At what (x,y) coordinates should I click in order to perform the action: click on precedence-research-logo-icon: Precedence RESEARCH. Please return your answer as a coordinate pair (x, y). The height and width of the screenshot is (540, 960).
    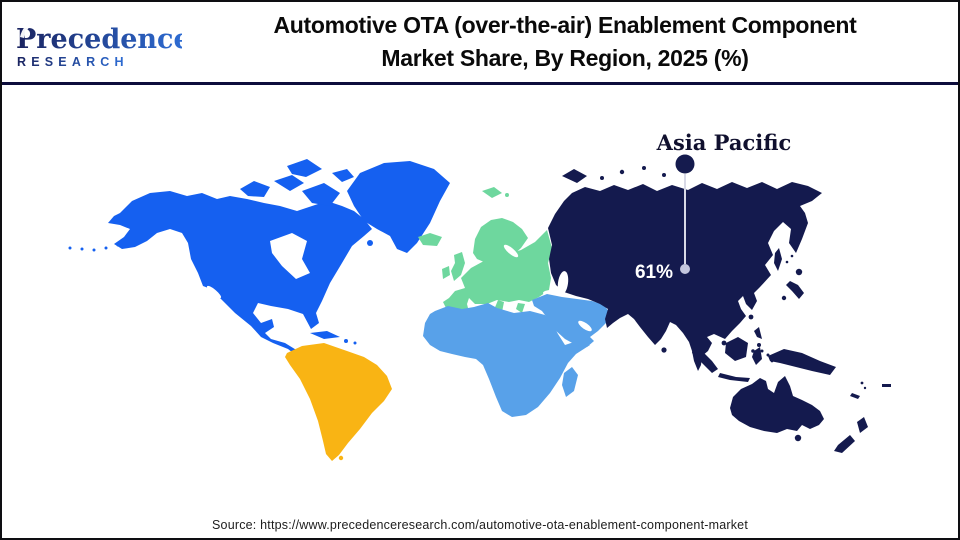
    Looking at the image, I should click on (103, 44).